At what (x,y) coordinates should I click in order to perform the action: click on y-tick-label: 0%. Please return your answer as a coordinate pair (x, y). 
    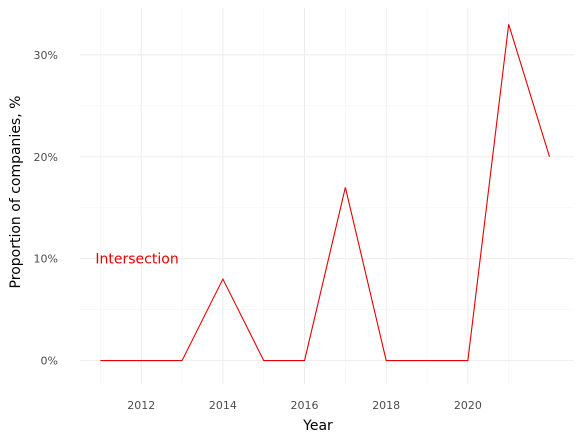
    Looking at the image, I should click on (49, 361).